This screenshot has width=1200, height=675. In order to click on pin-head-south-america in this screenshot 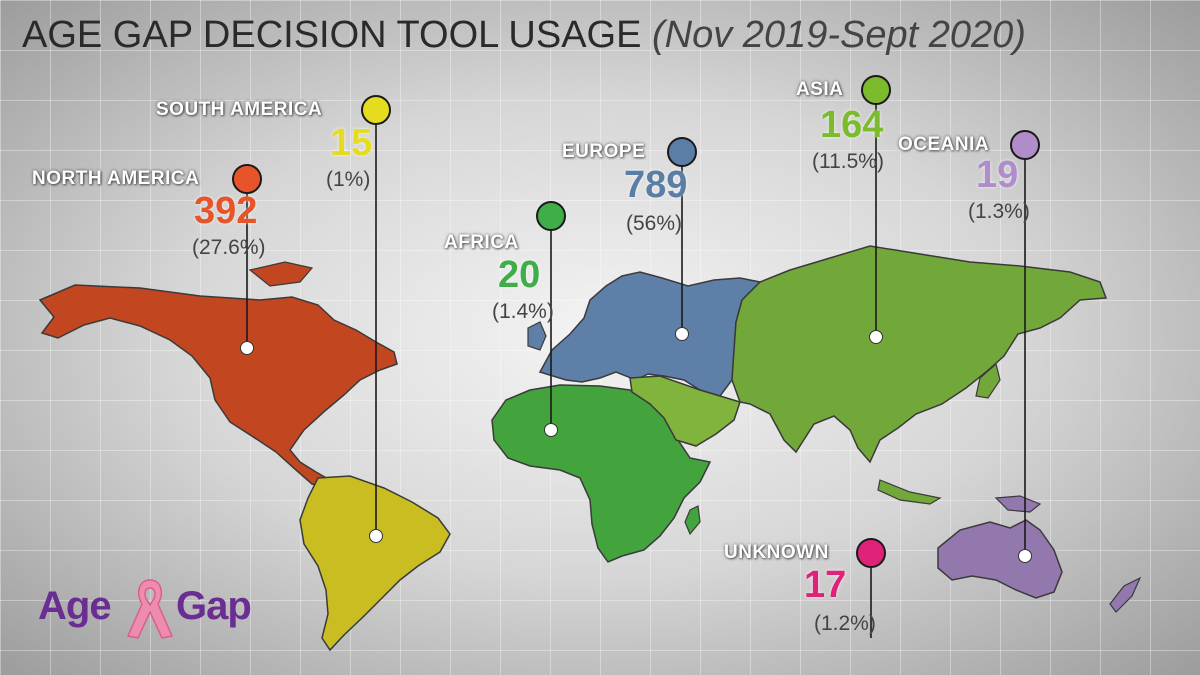, I will do `click(376, 110)`.